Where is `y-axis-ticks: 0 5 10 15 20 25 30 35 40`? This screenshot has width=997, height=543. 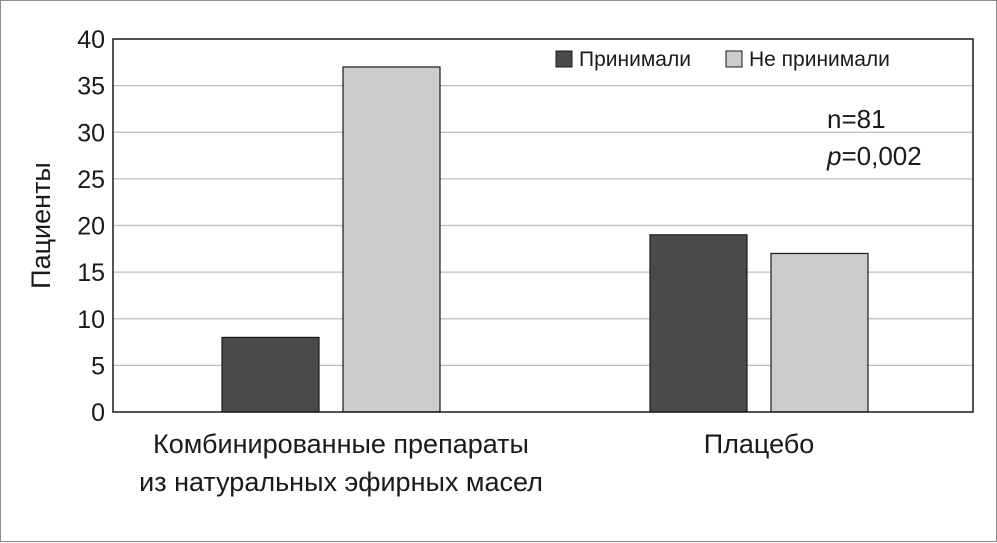 y-axis-ticks: 0 5 10 15 20 25 30 35 40 is located at coordinates (91, 226).